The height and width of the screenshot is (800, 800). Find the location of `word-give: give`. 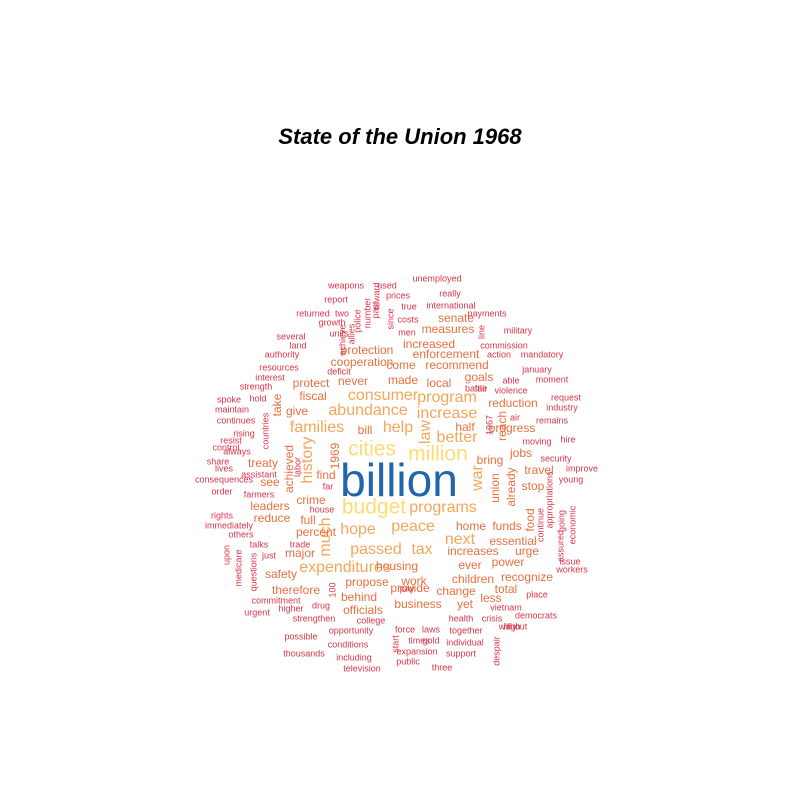

word-give: give is located at coordinates (297, 411).